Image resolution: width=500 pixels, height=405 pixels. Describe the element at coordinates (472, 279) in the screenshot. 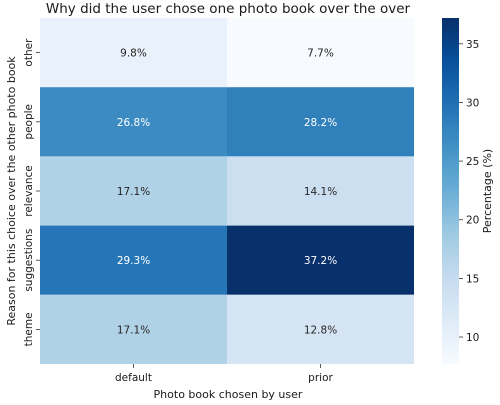

I see `colorbar-tick-label: 15` at that location.